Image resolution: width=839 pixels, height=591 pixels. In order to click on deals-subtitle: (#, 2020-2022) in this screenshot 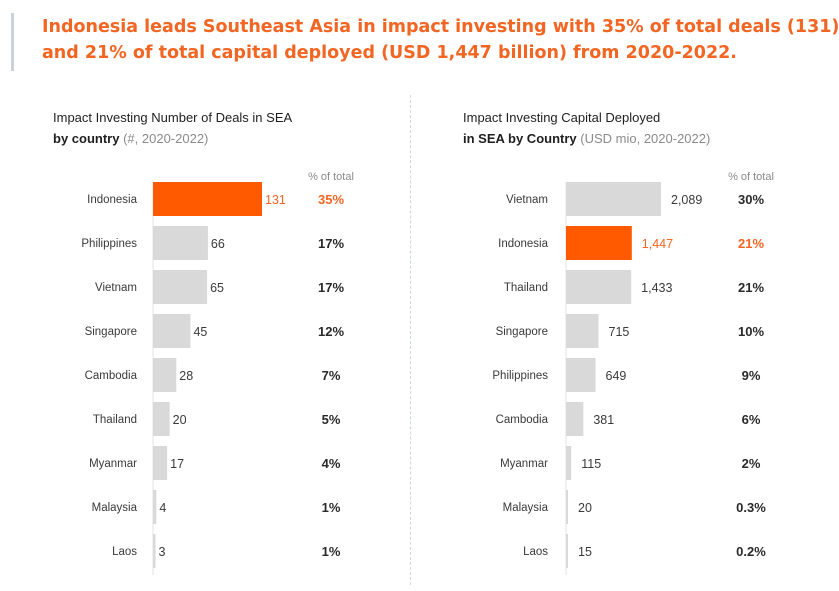, I will do `click(166, 138)`.